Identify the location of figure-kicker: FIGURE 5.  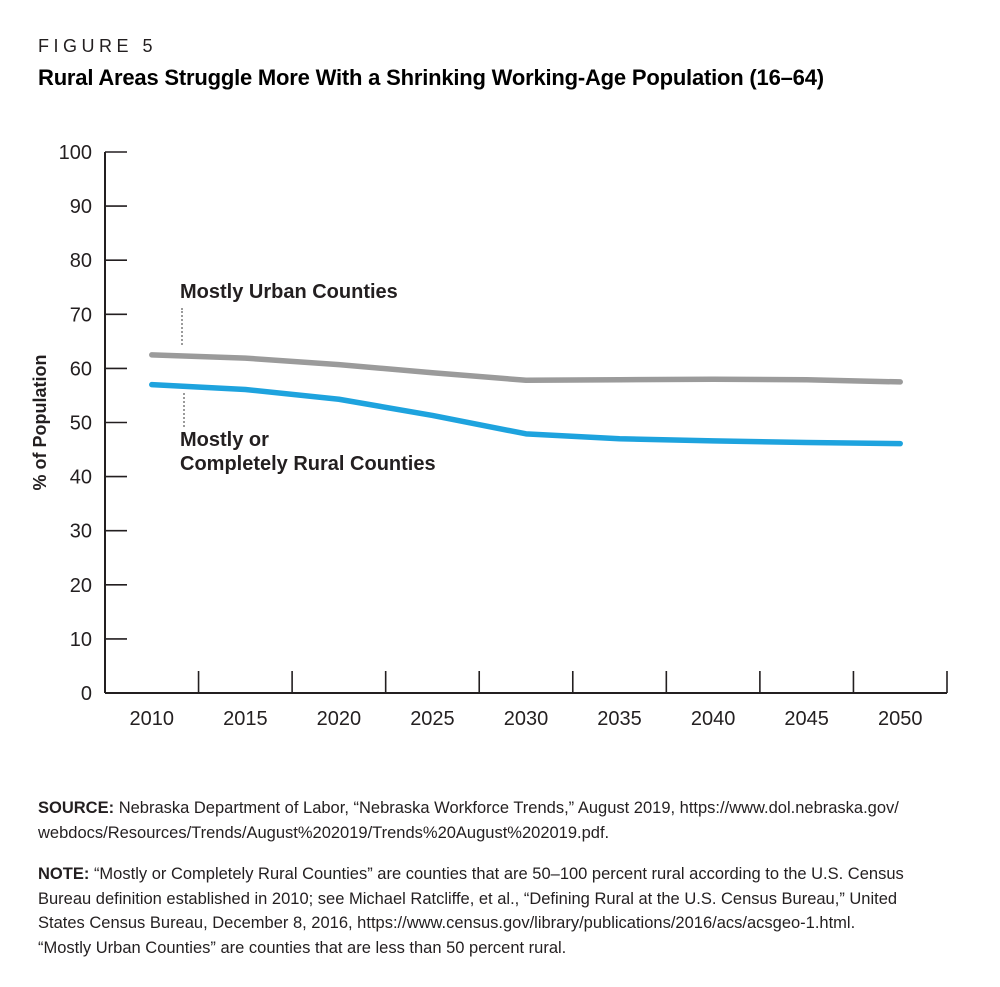
(98, 46).